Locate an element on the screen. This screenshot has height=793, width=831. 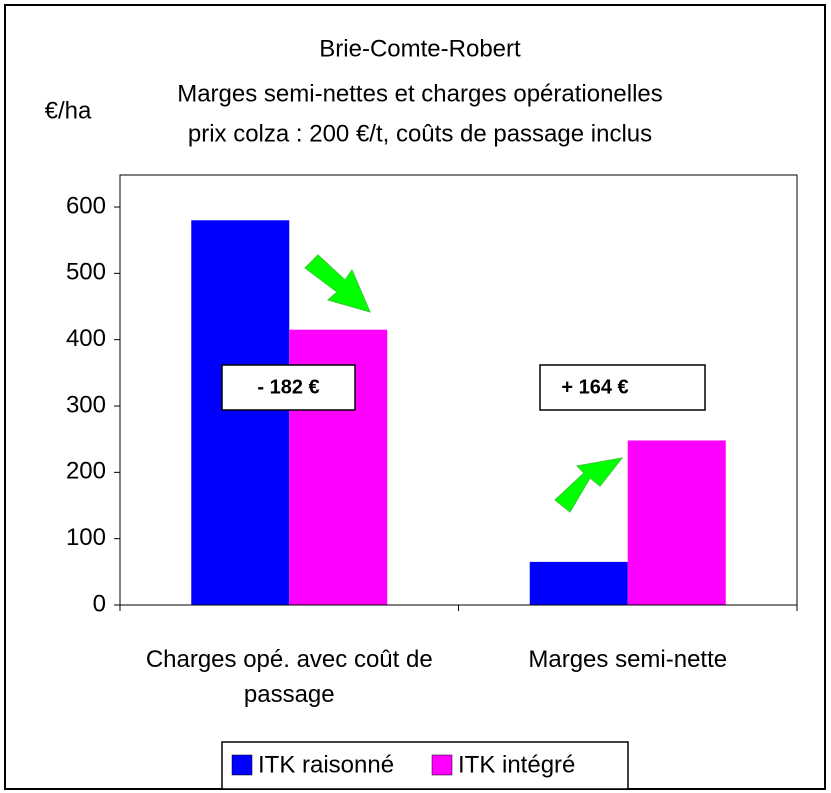
y-axis-label: €/ha is located at coordinates (68, 110).